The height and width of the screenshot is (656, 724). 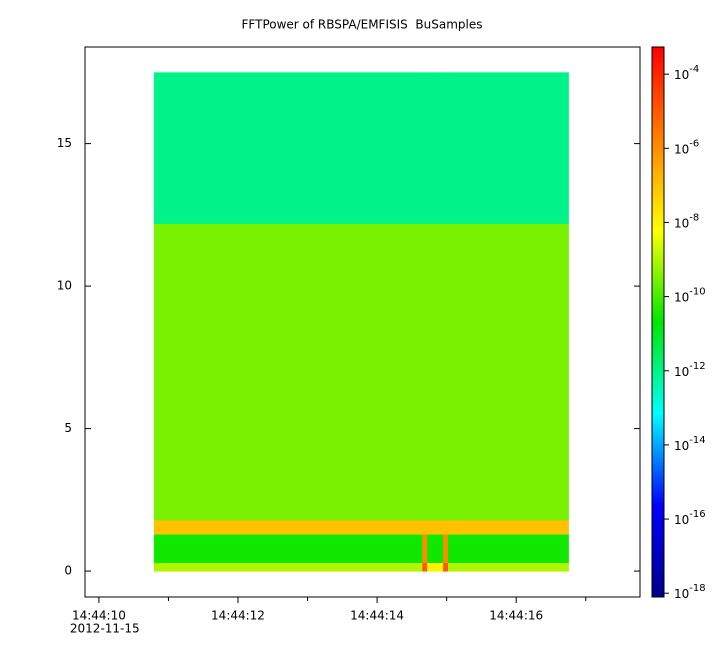 I want to click on colorbar-tick-label: 10⁻¹², so click(x=690, y=370).